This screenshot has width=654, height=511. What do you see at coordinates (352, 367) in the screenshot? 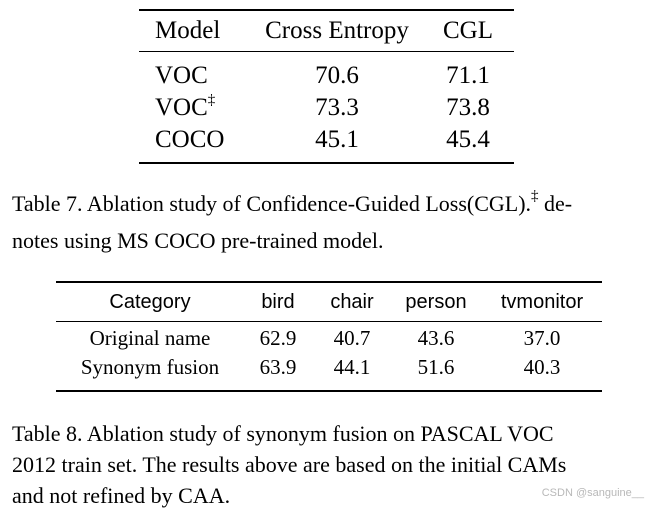
I see `table-8-cell-chair: 44.1` at bounding box center [352, 367].